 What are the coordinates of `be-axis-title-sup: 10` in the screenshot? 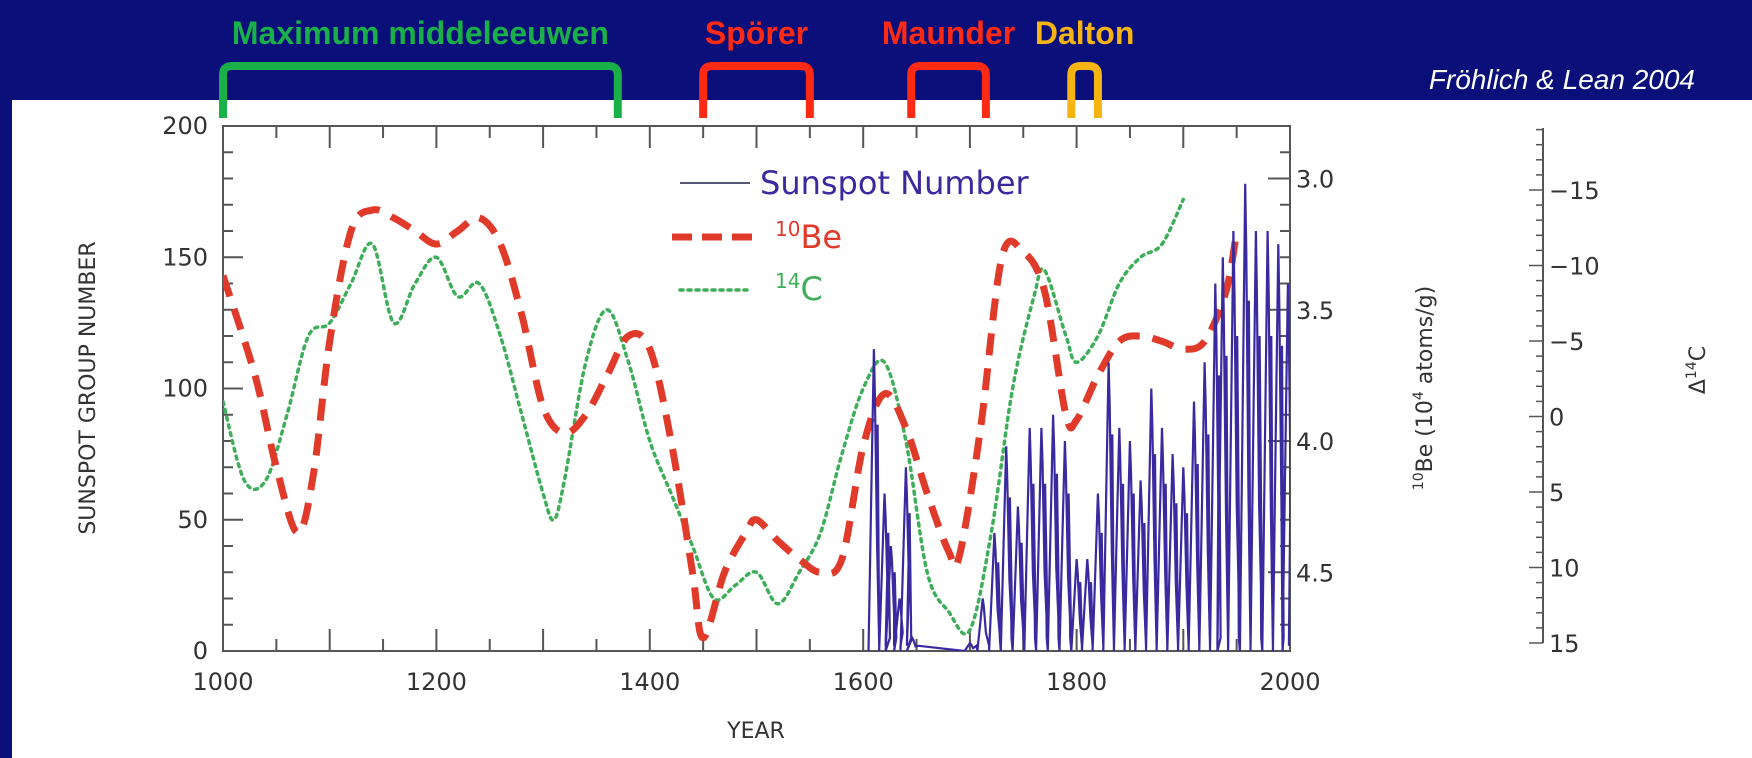 It's located at (1419, 481).